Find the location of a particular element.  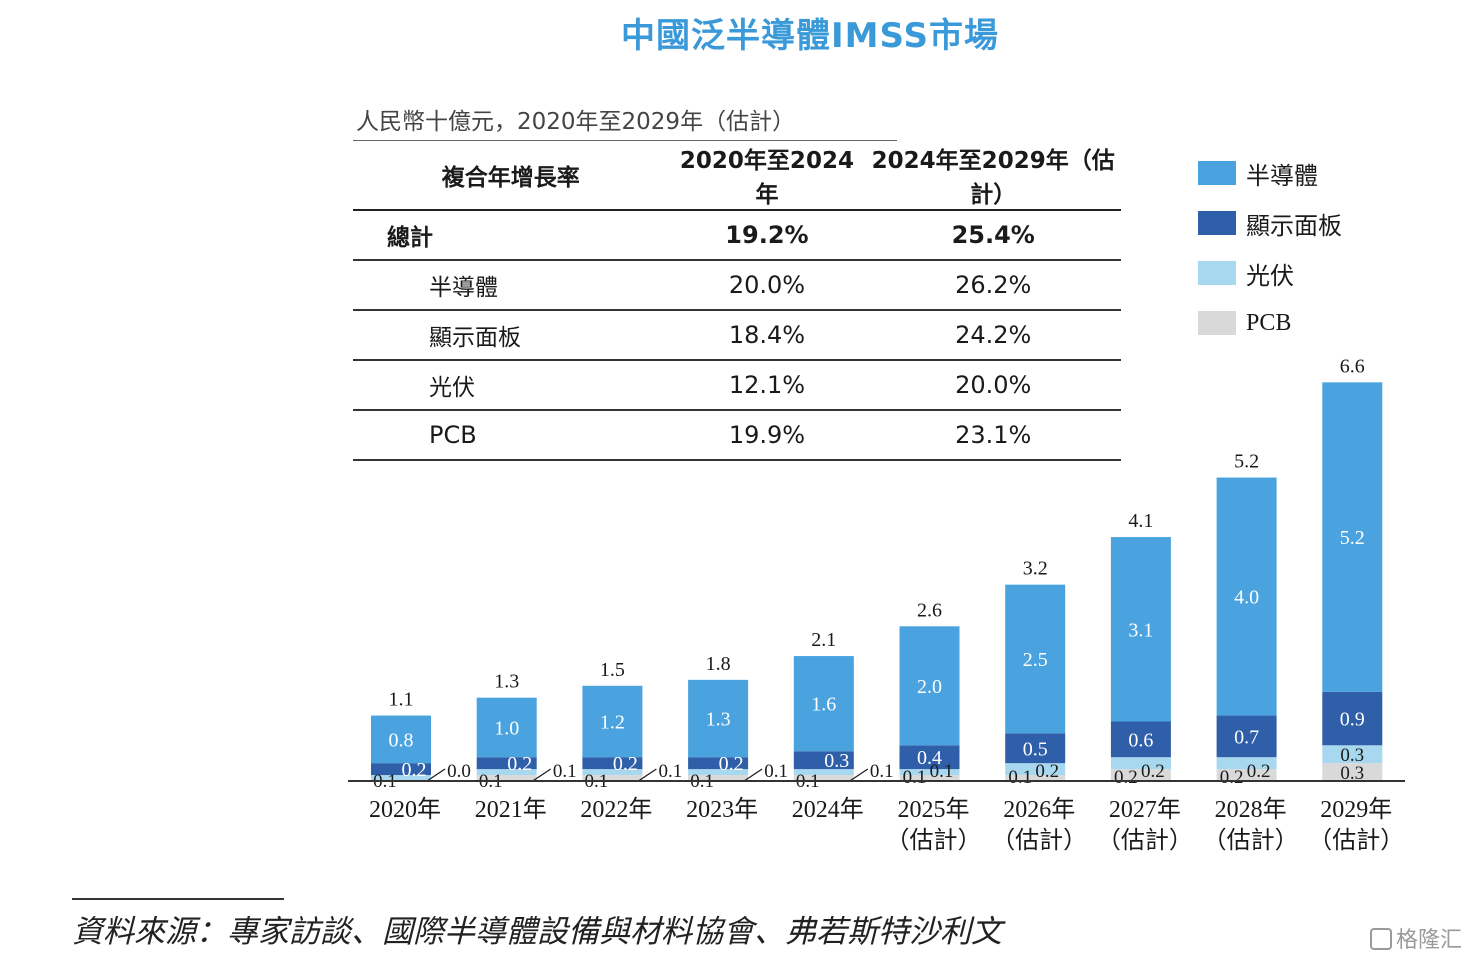

data-label-display: 0.6 is located at coordinates (1140, 740).